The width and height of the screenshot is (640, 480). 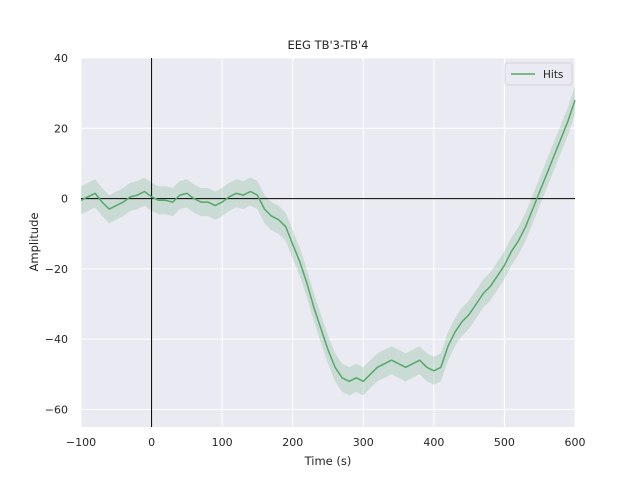 I want to click on x-tick-label: 600, so click(x=575, y=442).